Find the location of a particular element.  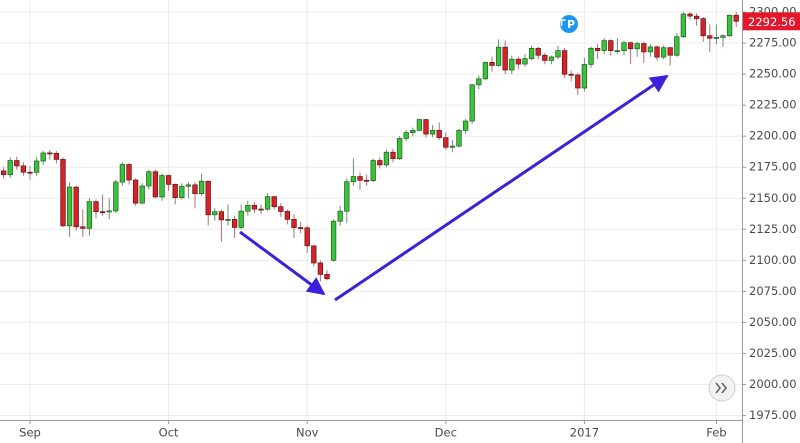

y-tick-label: 2125.00 is located at coordinates (773, 229).